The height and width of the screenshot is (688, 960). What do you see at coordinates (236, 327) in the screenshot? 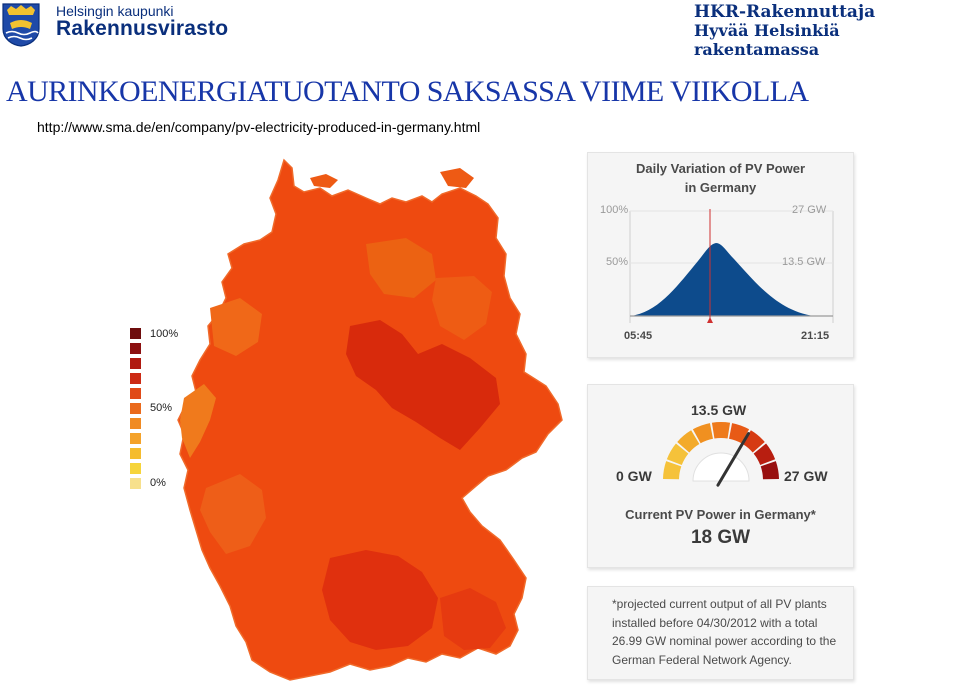
I see `region-west-mid` at bounding box center [236, 327].